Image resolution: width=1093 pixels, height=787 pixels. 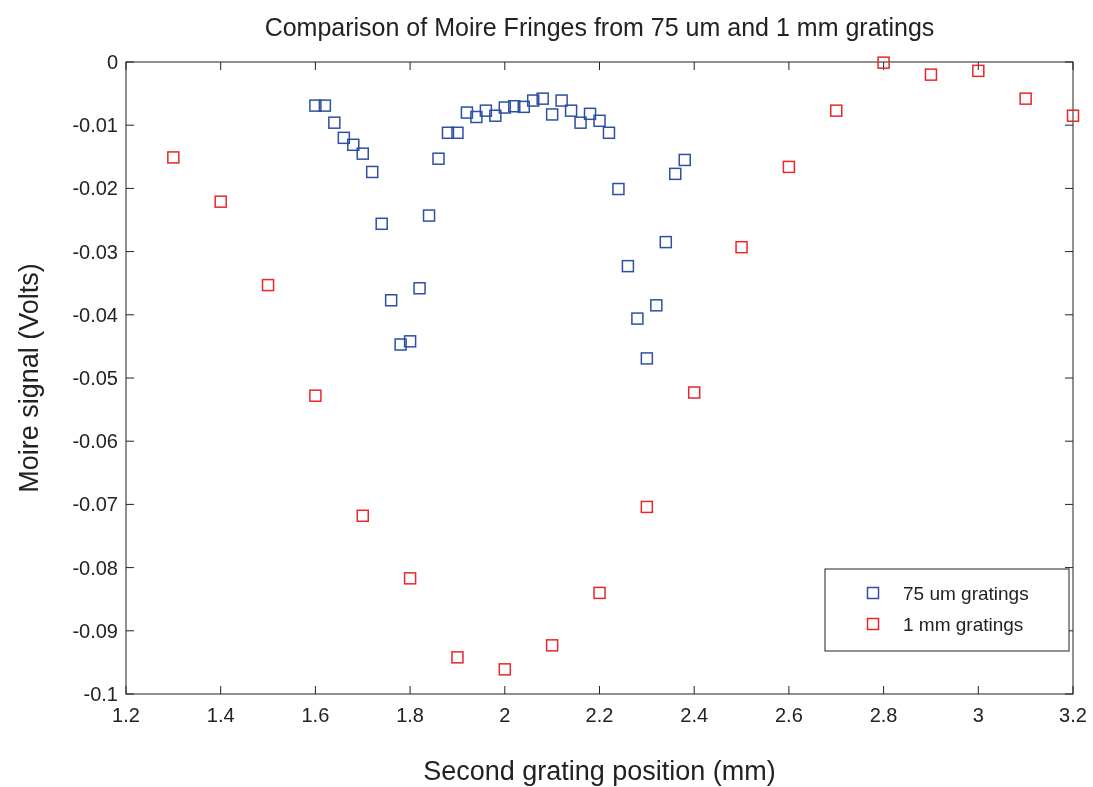 What do you see at coordinates (126, 715) in the screenshot?
I see `x-tick-label: 1.2` at bounding box center [126, 715].